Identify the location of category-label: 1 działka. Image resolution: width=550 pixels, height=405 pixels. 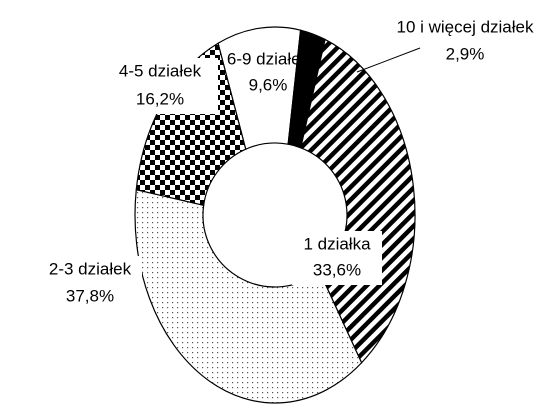
(337, 243).